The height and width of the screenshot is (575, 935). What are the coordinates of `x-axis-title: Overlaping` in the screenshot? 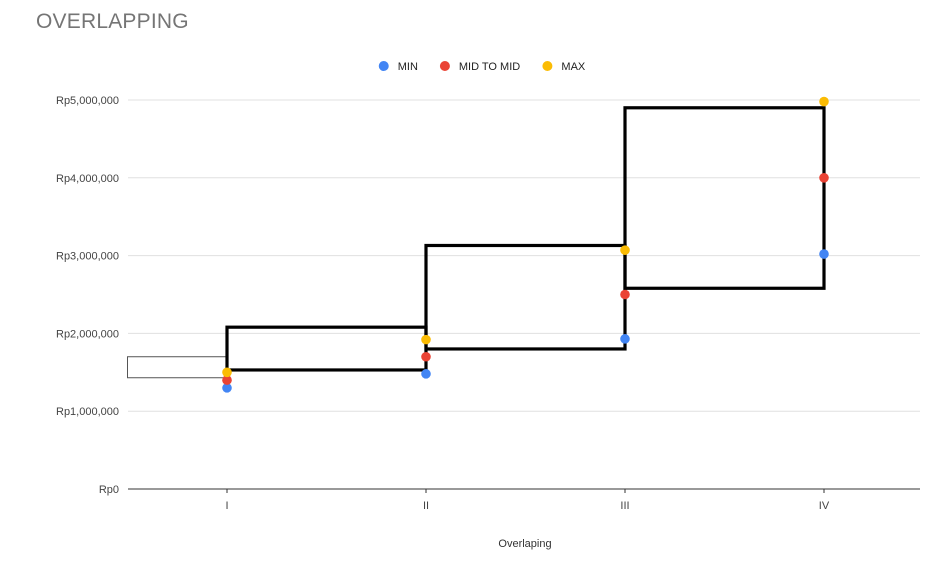 It's located at (524, 544).